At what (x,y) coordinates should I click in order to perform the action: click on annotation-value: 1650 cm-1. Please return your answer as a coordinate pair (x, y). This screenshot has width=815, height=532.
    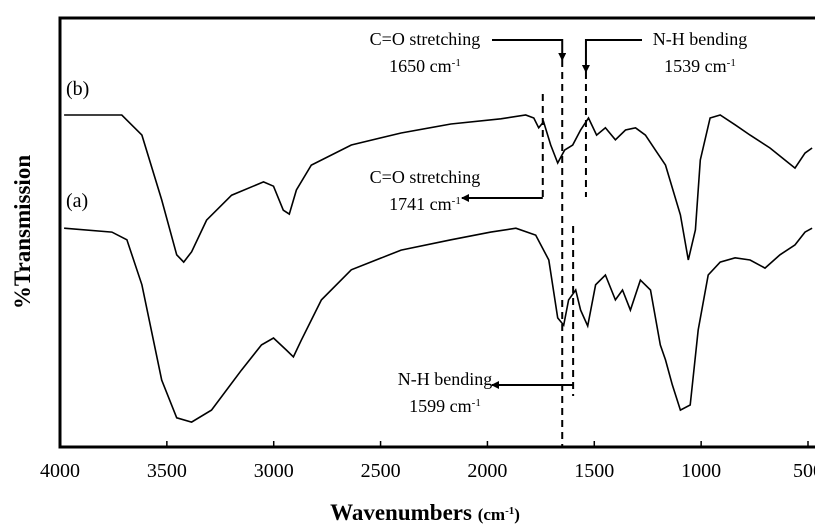
    Looking at the image, I should click on (425, 66).